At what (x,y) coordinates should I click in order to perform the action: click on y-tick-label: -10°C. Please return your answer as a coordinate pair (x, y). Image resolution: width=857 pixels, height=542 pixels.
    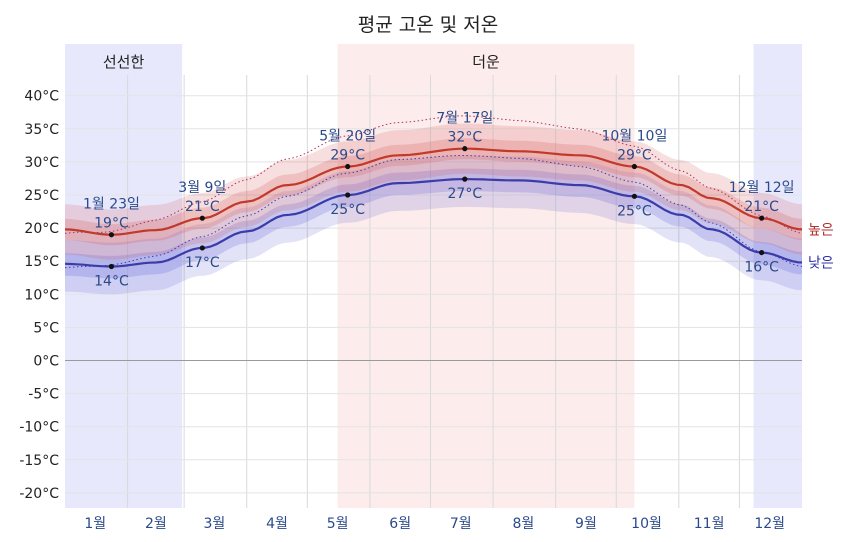
    Looking at the image, I should click on (39, 428).